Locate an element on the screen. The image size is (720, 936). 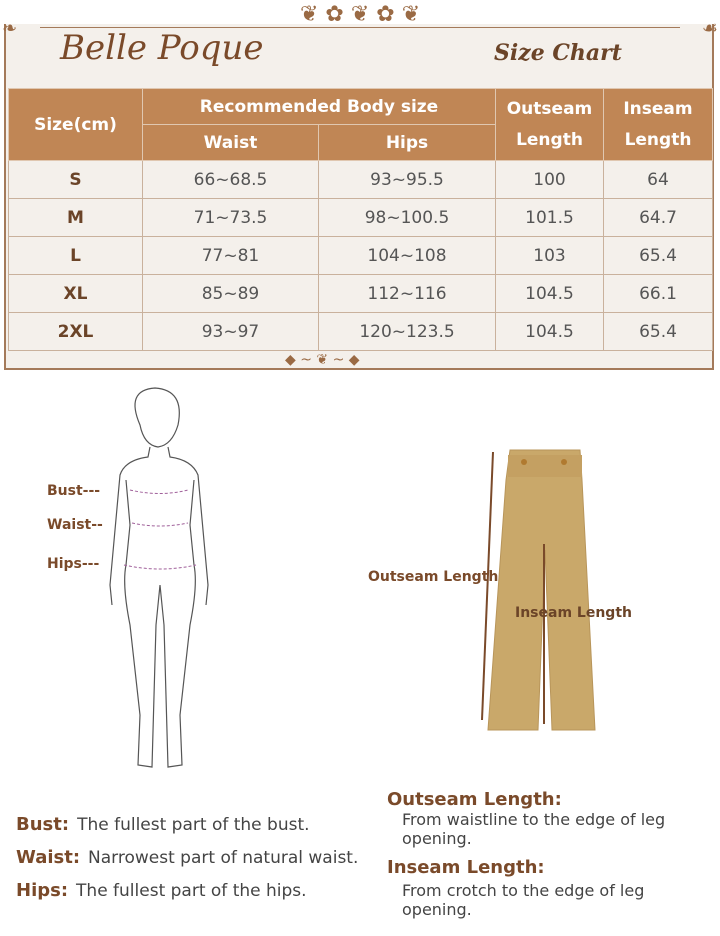
divider is located at coordinates (360, 27).